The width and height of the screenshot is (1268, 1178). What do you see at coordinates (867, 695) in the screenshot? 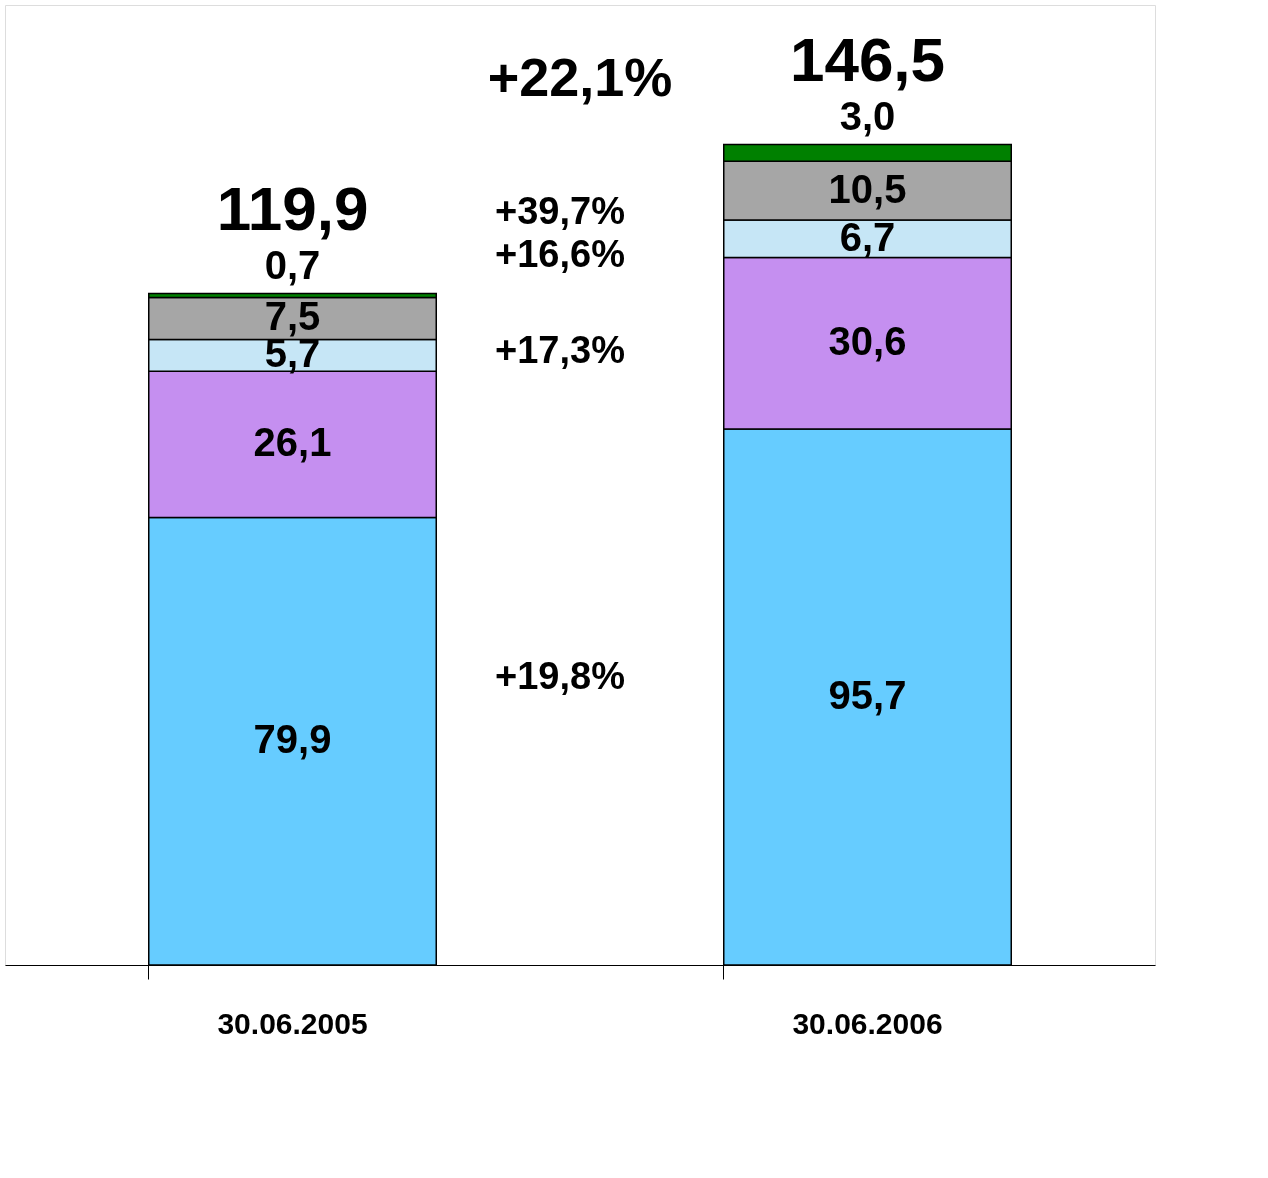
I see `data-label: 95,7` at bounding box center [867, 695].